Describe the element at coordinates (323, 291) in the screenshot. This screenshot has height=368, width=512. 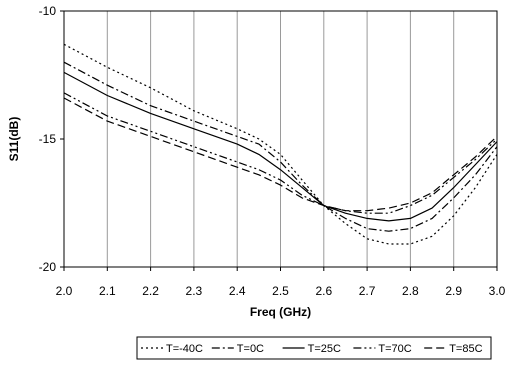
I see `x-tick-label: 2.6` at that location.